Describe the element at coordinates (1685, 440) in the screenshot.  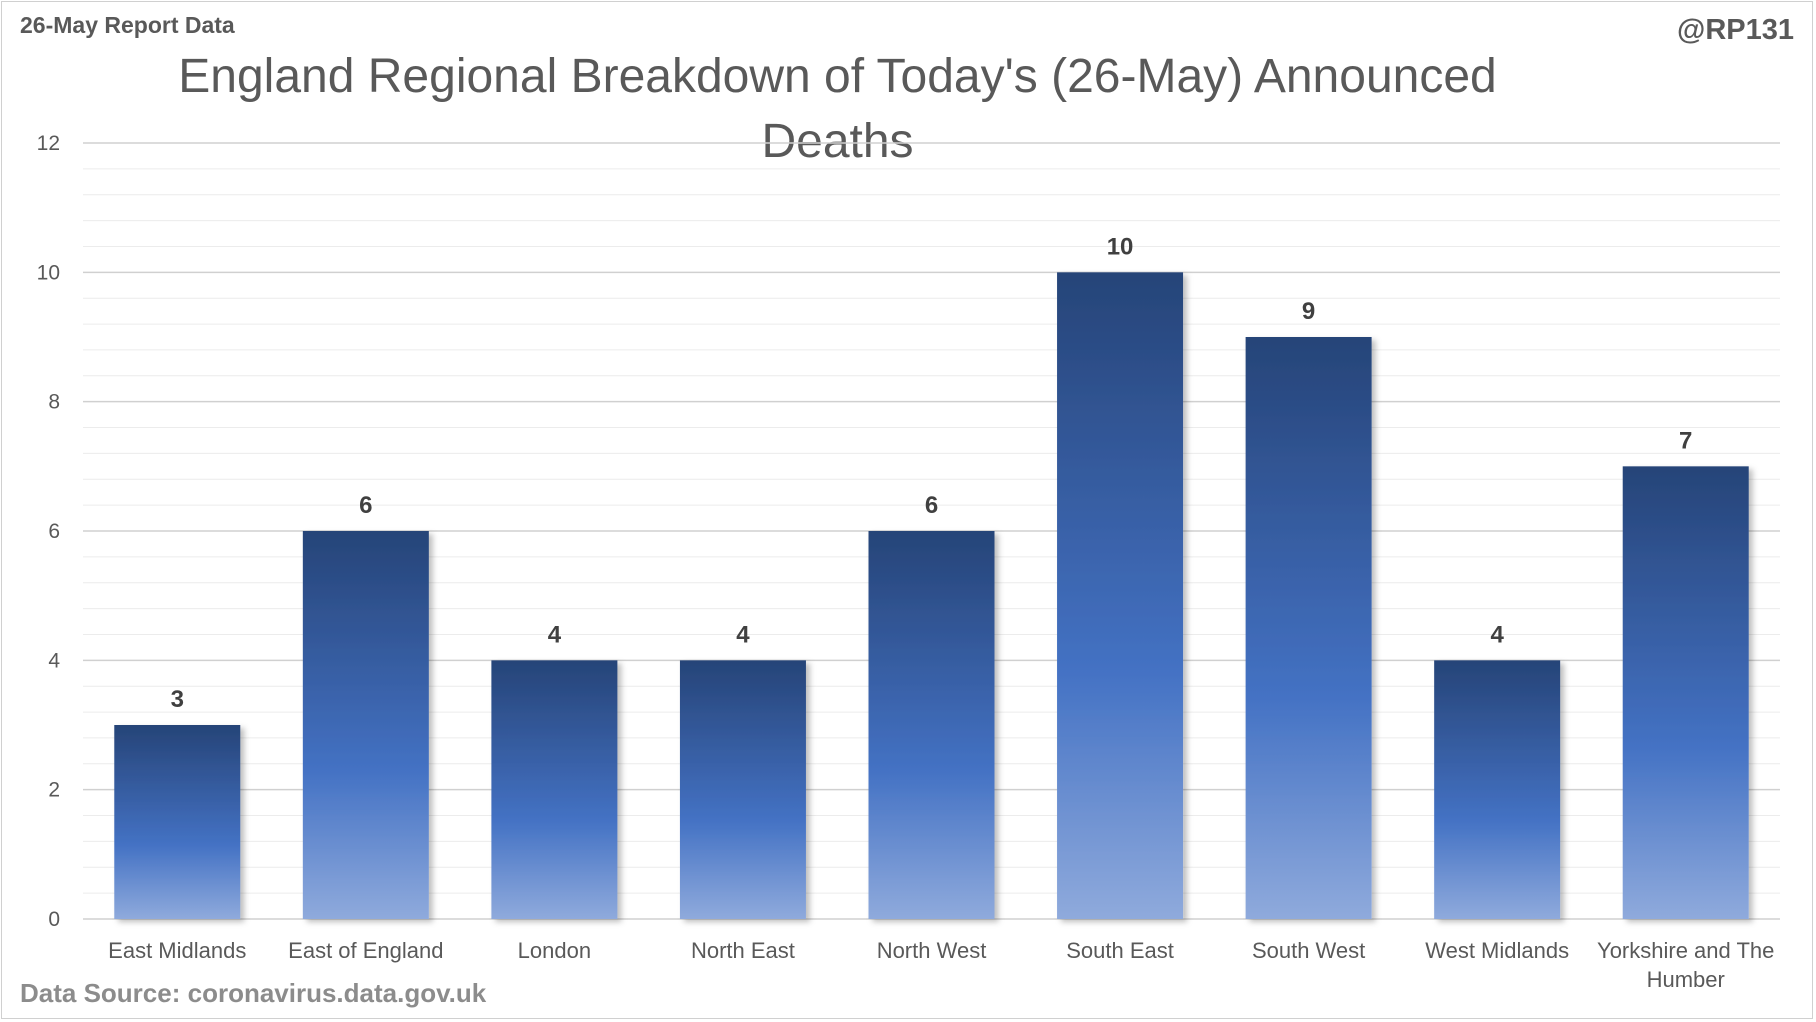
I see `data-label: 7` at that location.